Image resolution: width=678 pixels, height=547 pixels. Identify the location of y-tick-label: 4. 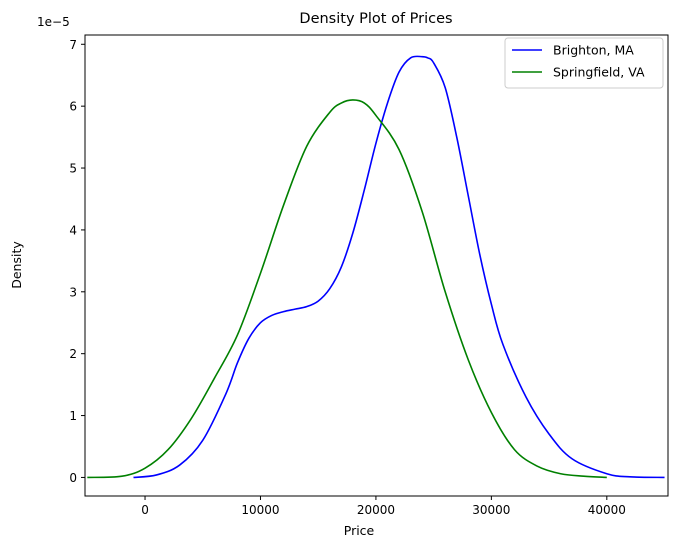
(73, 230).